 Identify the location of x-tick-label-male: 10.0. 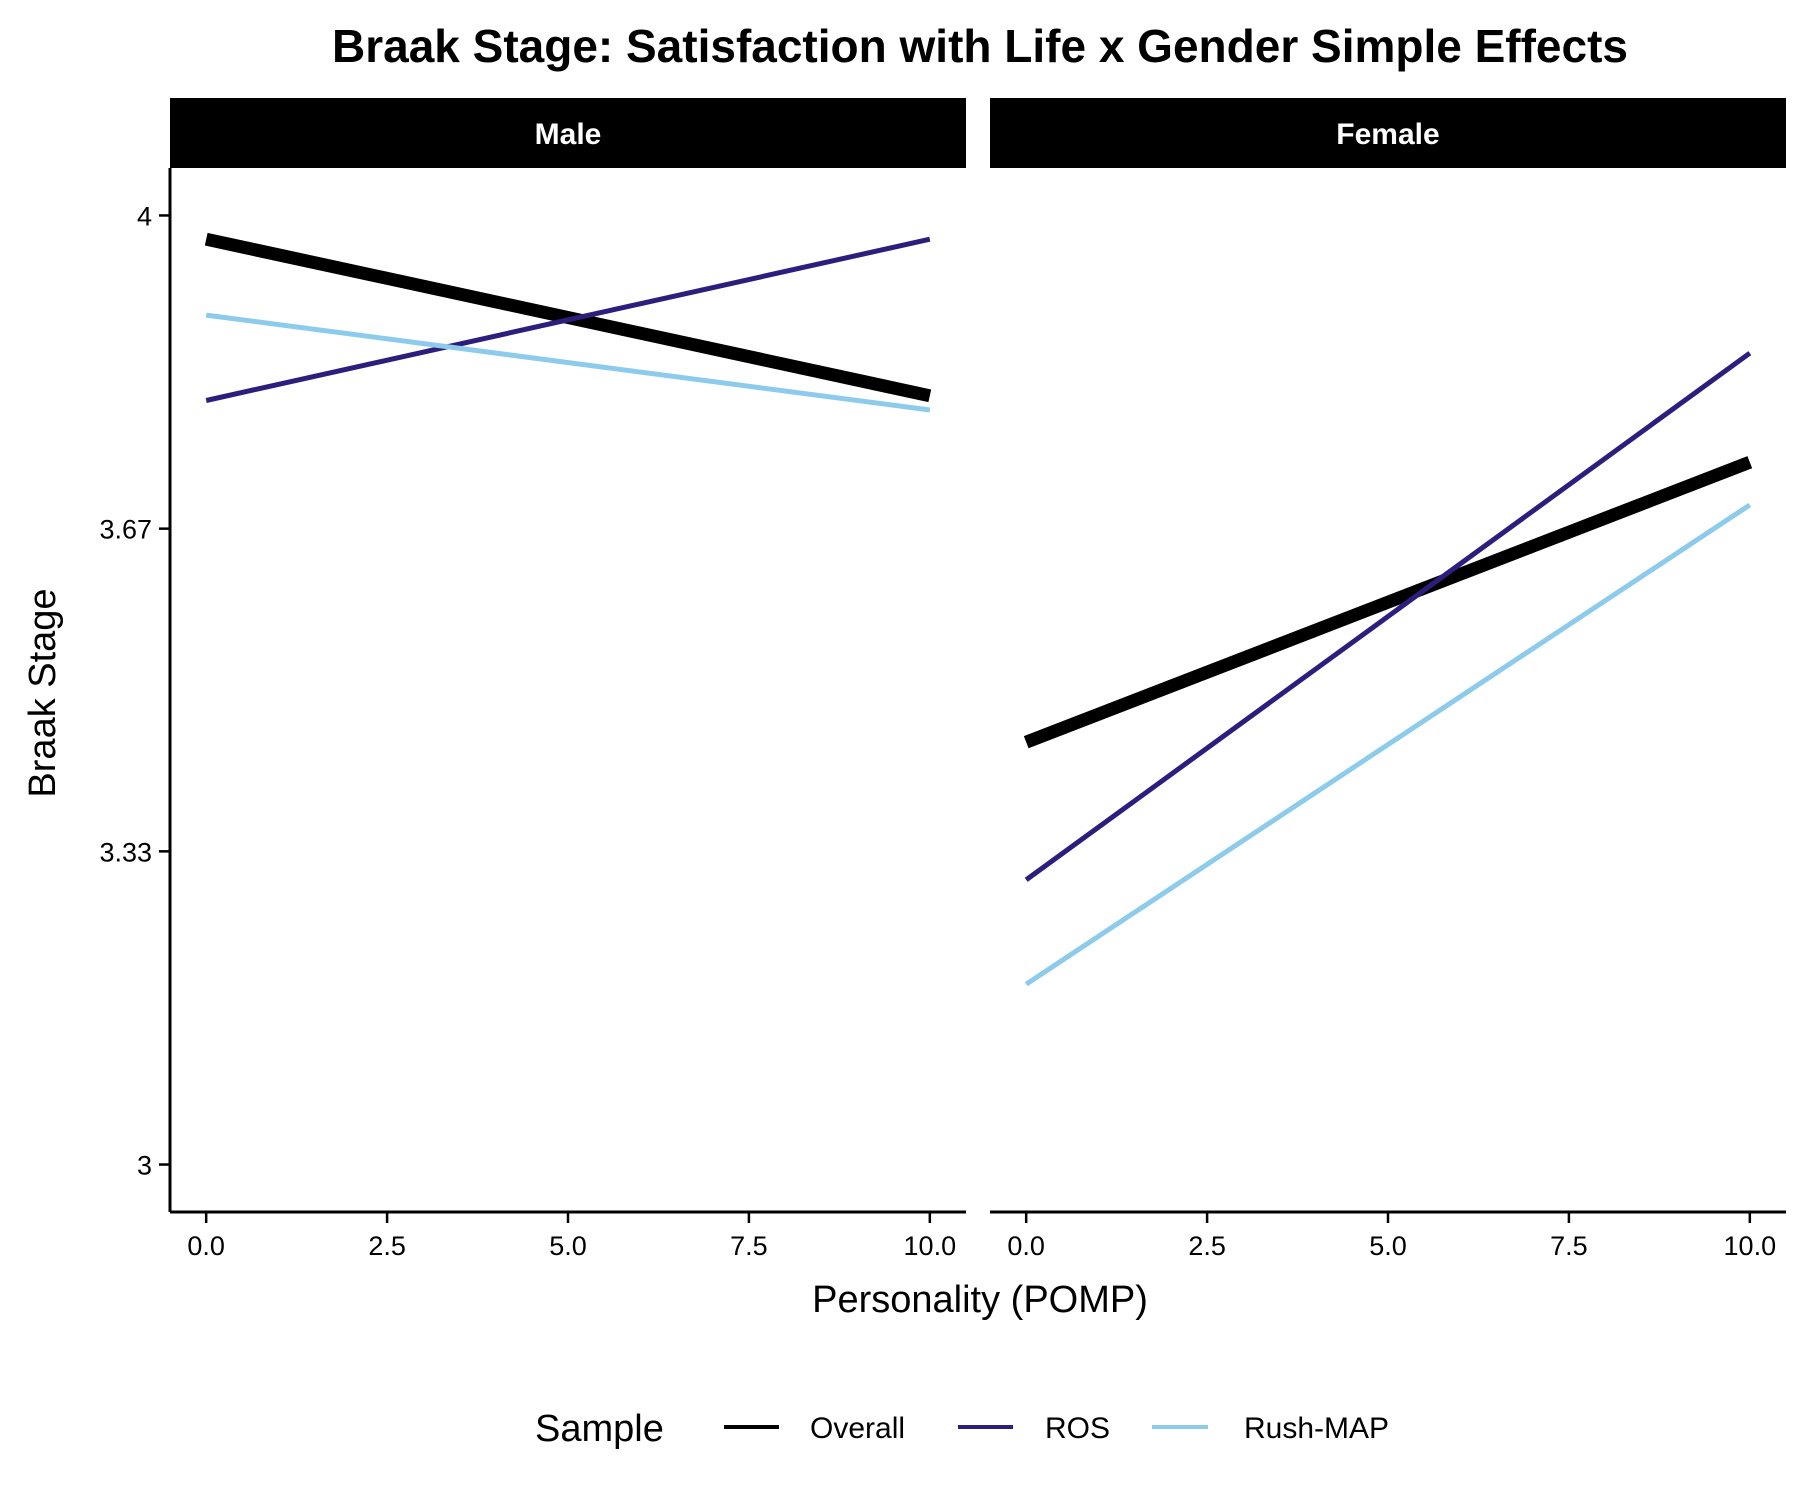
(930, 1246).